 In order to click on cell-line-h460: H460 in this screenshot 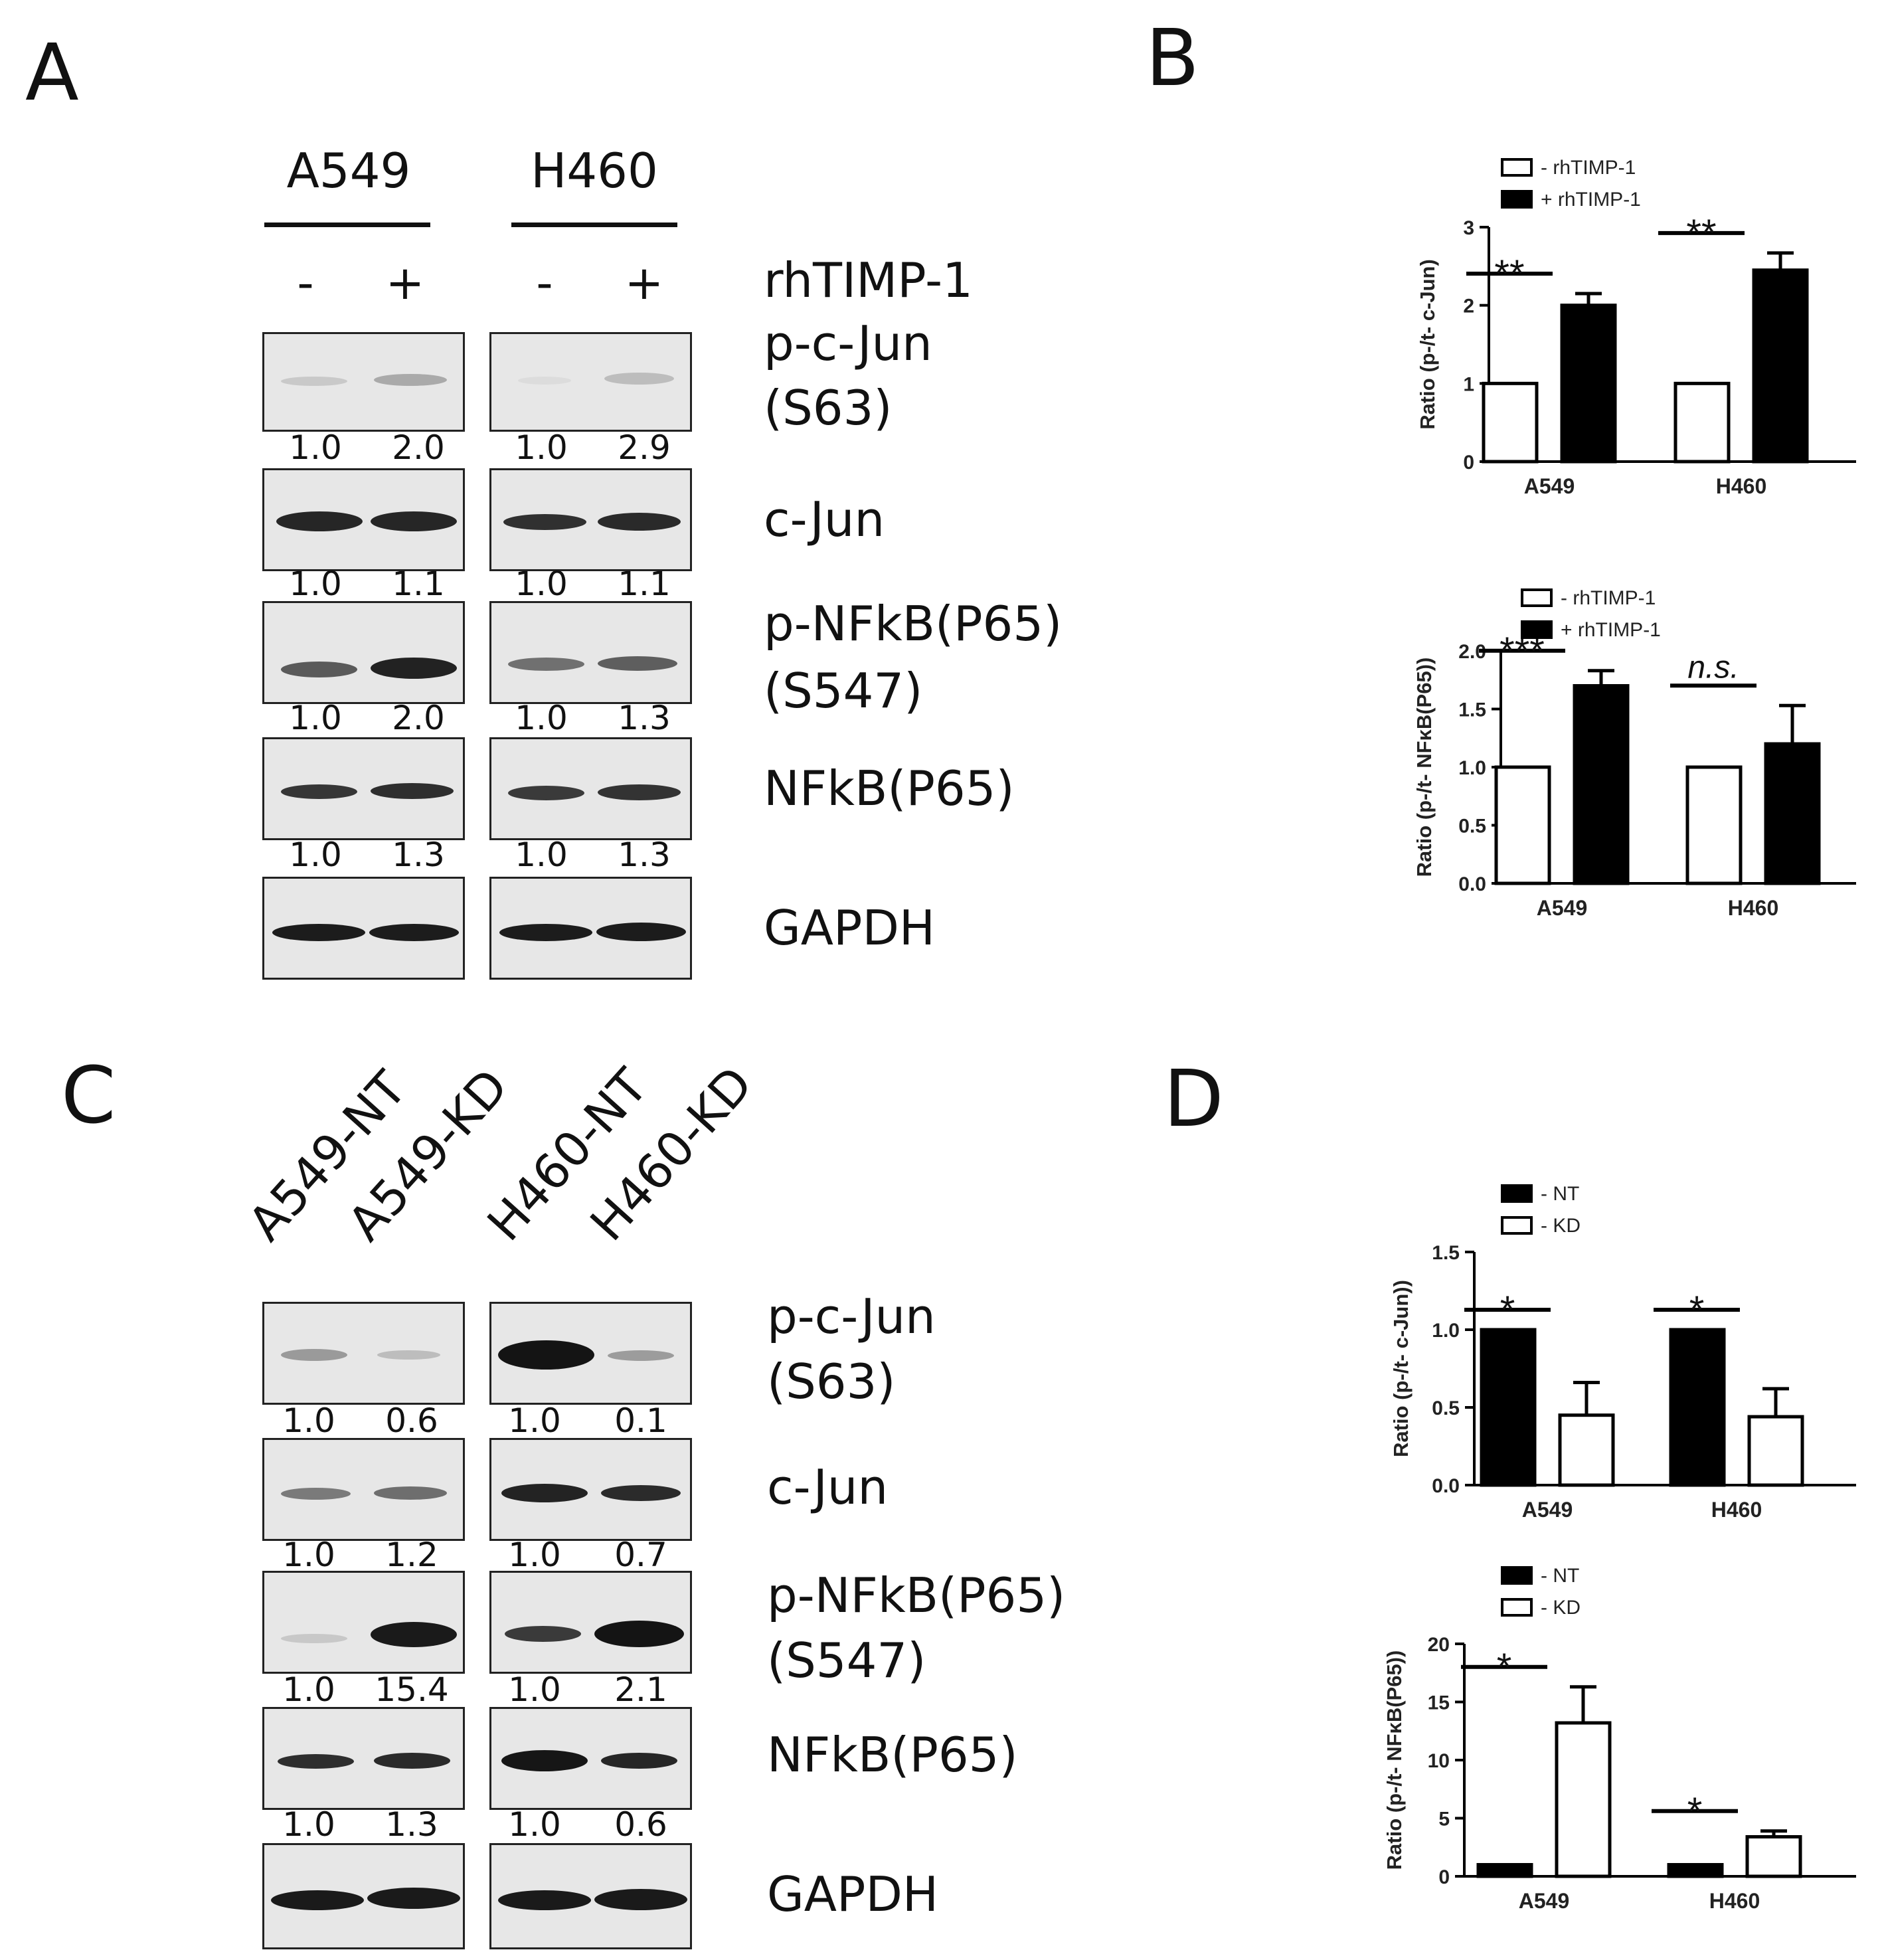, I will do `click(594, 171)`.